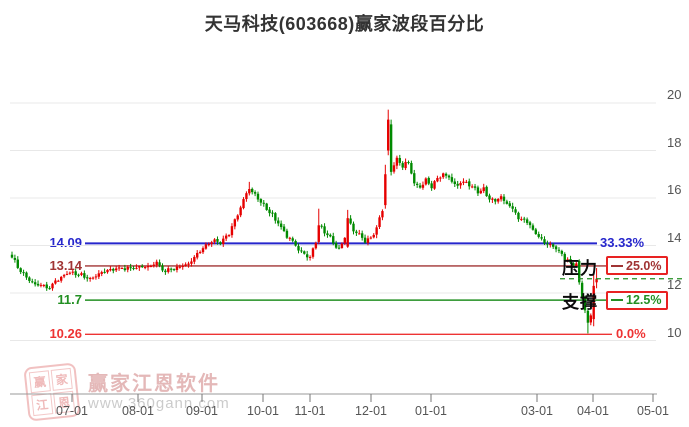 Image resolution: width=689 pixels, height=427 pixels. I want to click on price-tick-label: 10, so click(674, 332).